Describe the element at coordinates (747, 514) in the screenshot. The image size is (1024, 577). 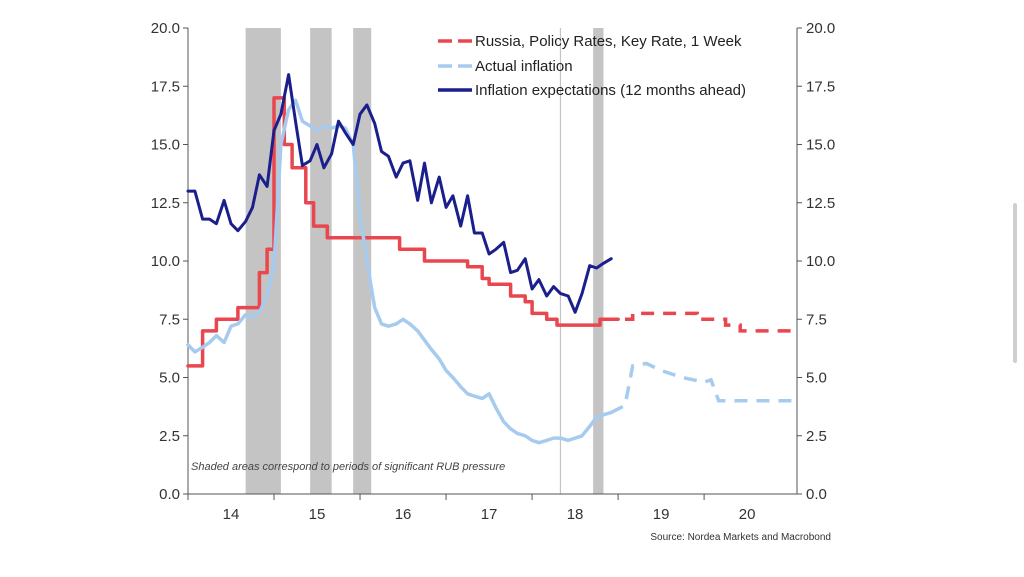
I see `x-tick-label: 20` at that location.